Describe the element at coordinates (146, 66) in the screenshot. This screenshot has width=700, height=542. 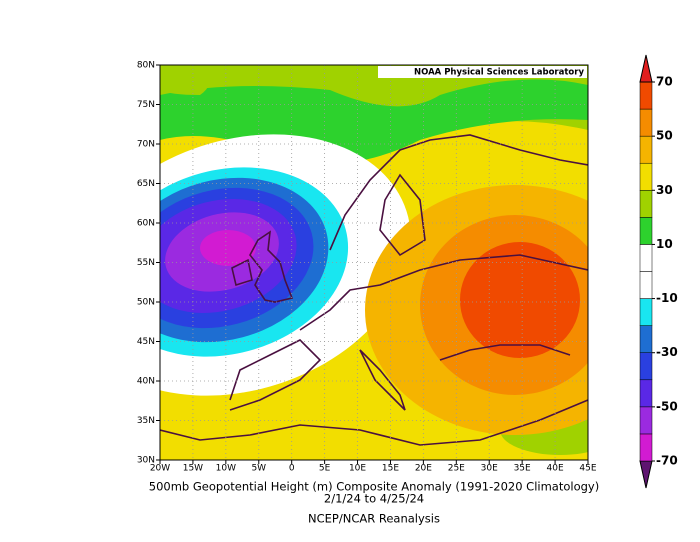
I see `lat-label: 80N` at that location.